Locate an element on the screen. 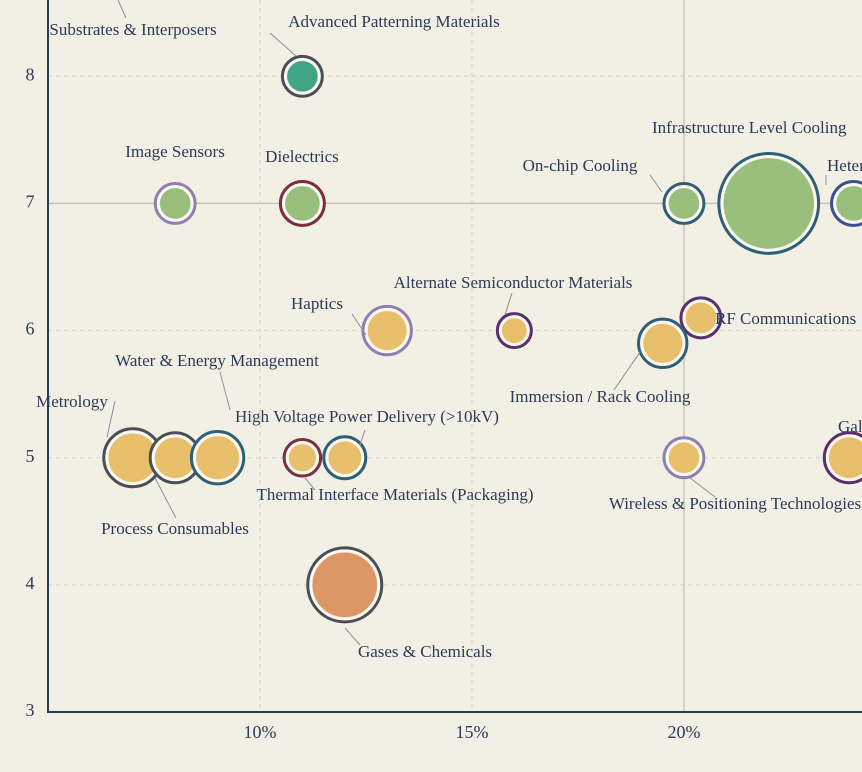 Image resolution: width=862 pixels, height=772 pixels. bubble-label: Substrates & Interposers is located at coordinates (132, 29).